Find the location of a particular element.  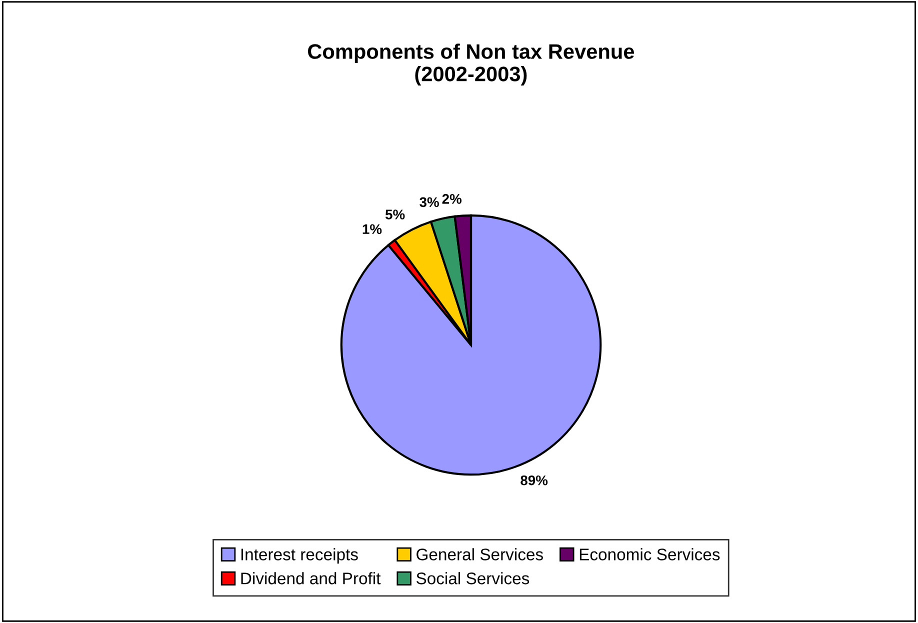

chart-title: Components of Non tax Revenue (2002-2003) is located at coordinates (471, 65).